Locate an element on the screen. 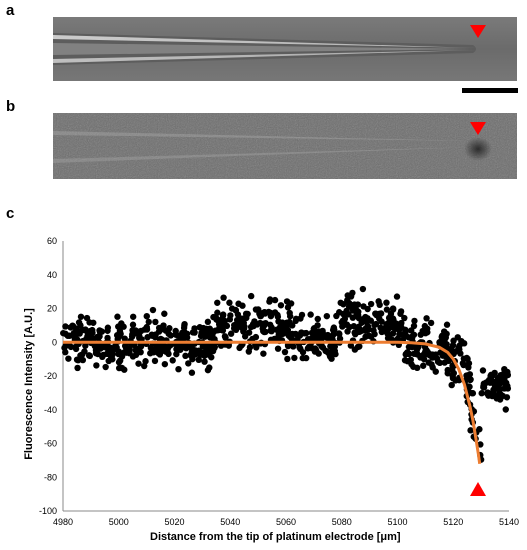 The width and height of the screenshot is (527, 550). y-axis-title: Fluorescence Intensity [A.U.] is located at coordinates (29, 384).